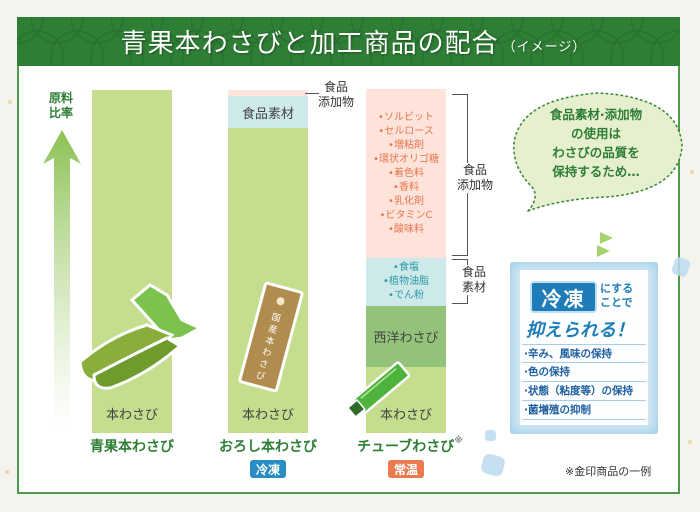 The width and height of the screenshot is (700, 512). I want to click on svg-text: び, so click(261, 376).